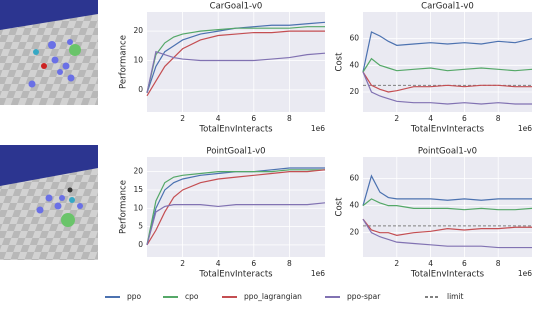 Image resolution: width=537 pixels, height=316 pixels. Describe the element at coordinates (134, 296) in the screenshot. I see `legend-label: ppo` at that location.